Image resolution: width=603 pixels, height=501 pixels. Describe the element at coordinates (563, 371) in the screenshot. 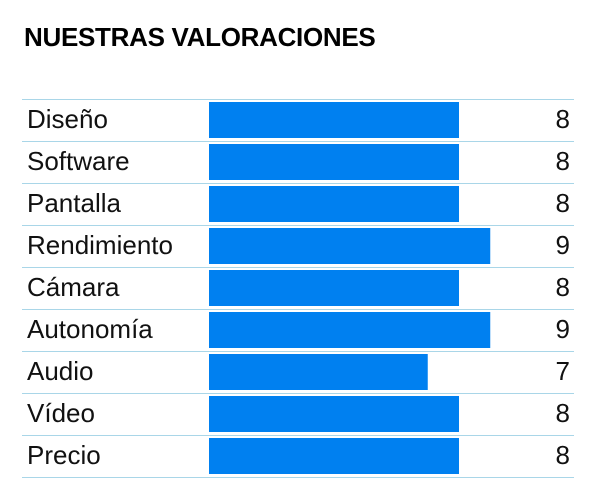

I see `rating-value: 7` at that location.